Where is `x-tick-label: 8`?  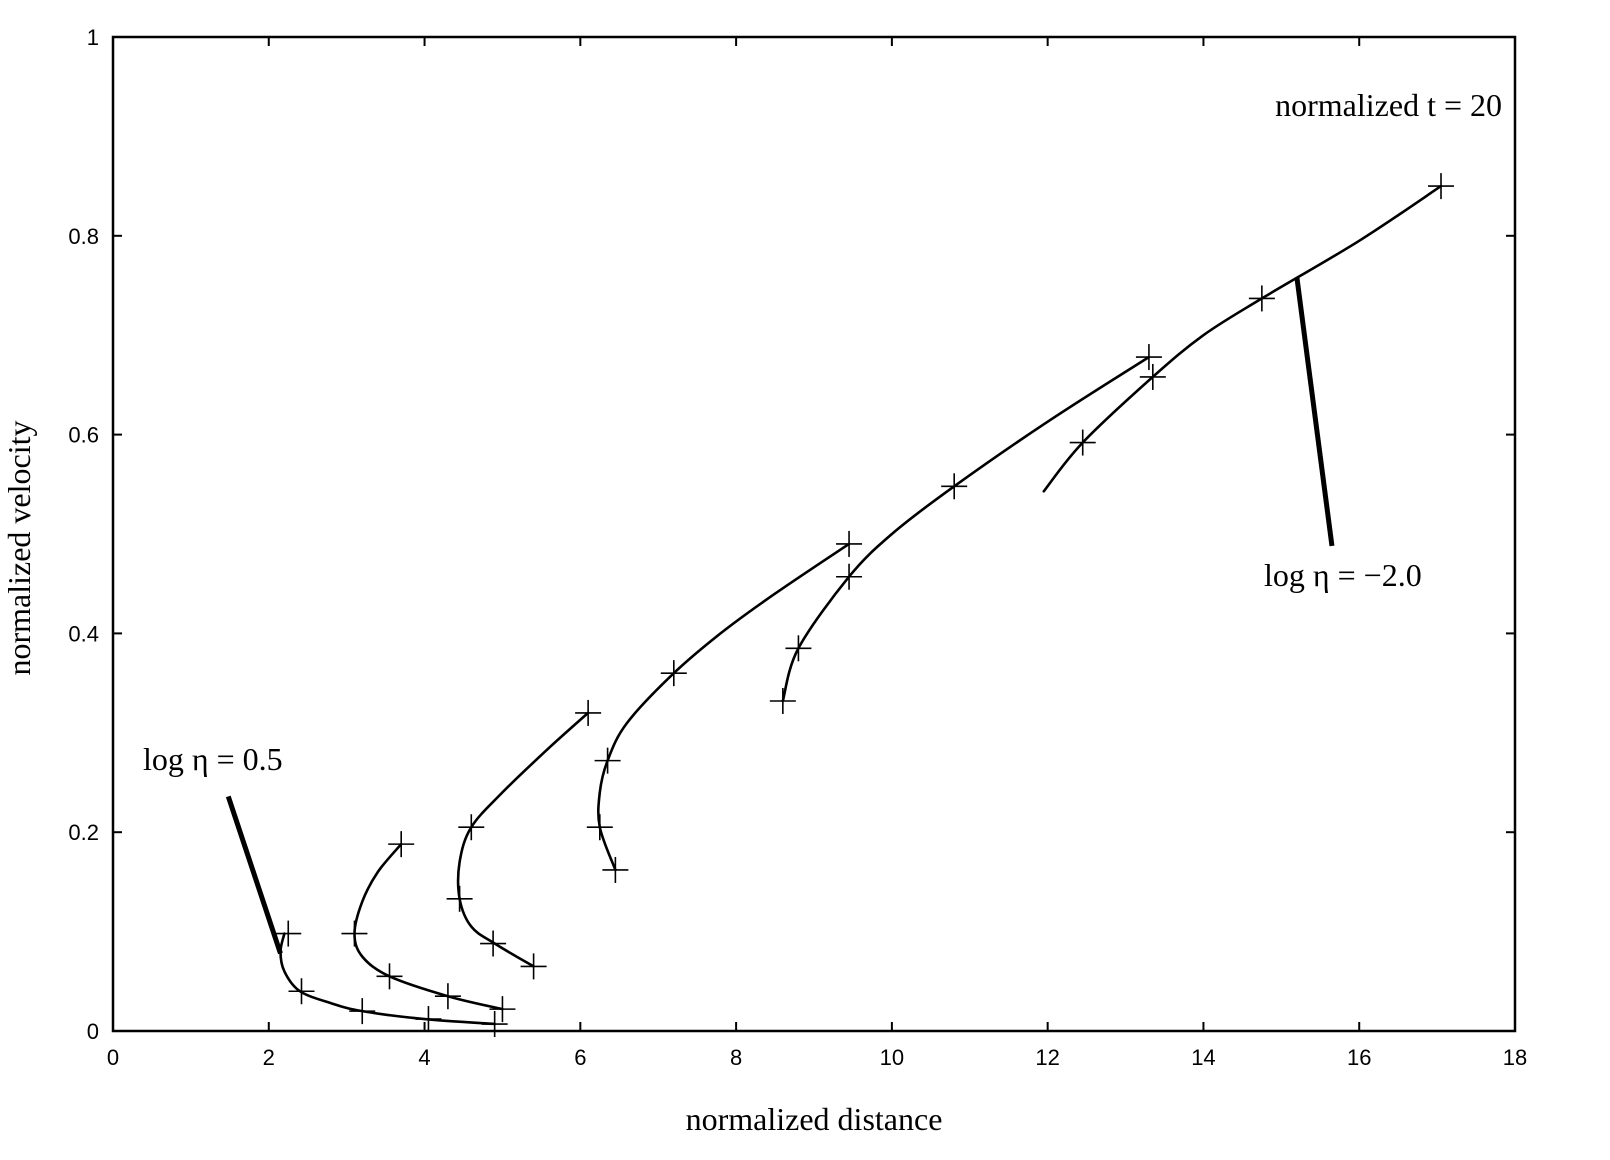 x-tick-label: 8 is located at coordinates (736, 1057).